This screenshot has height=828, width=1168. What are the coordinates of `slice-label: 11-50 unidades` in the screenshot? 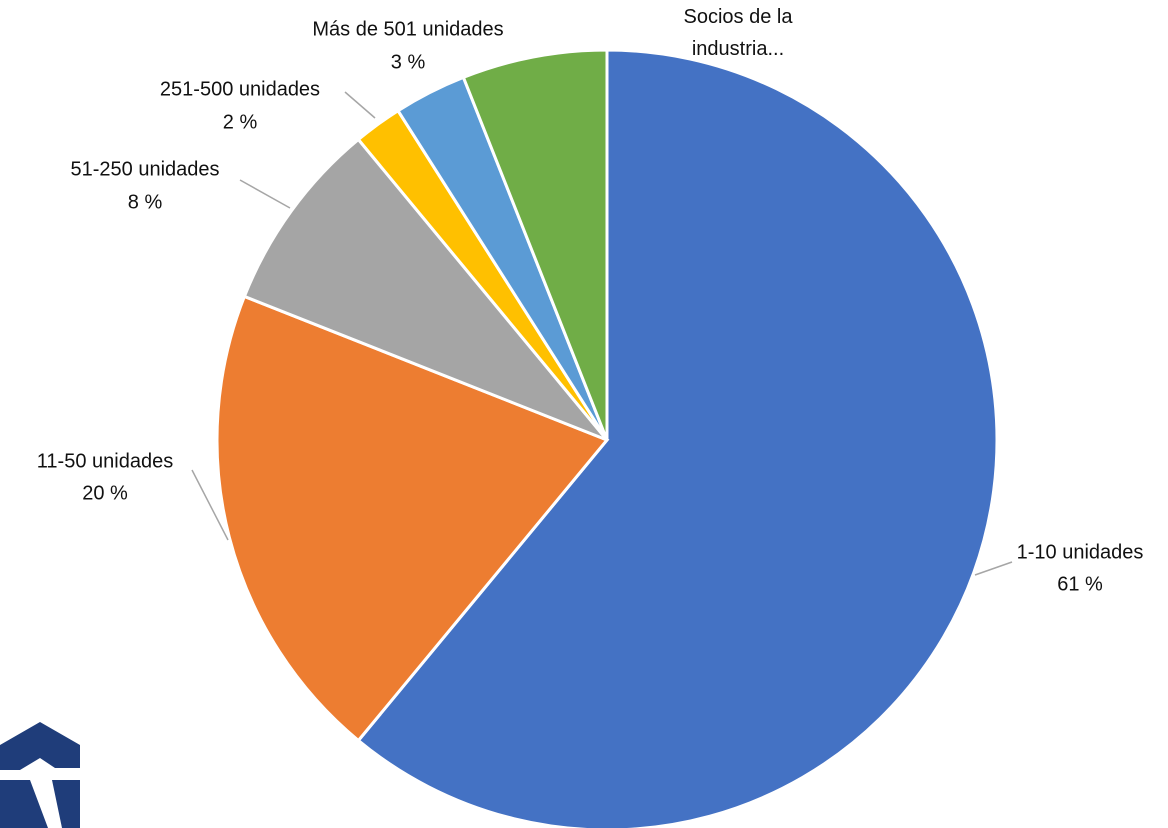 It's located at (105, 461).